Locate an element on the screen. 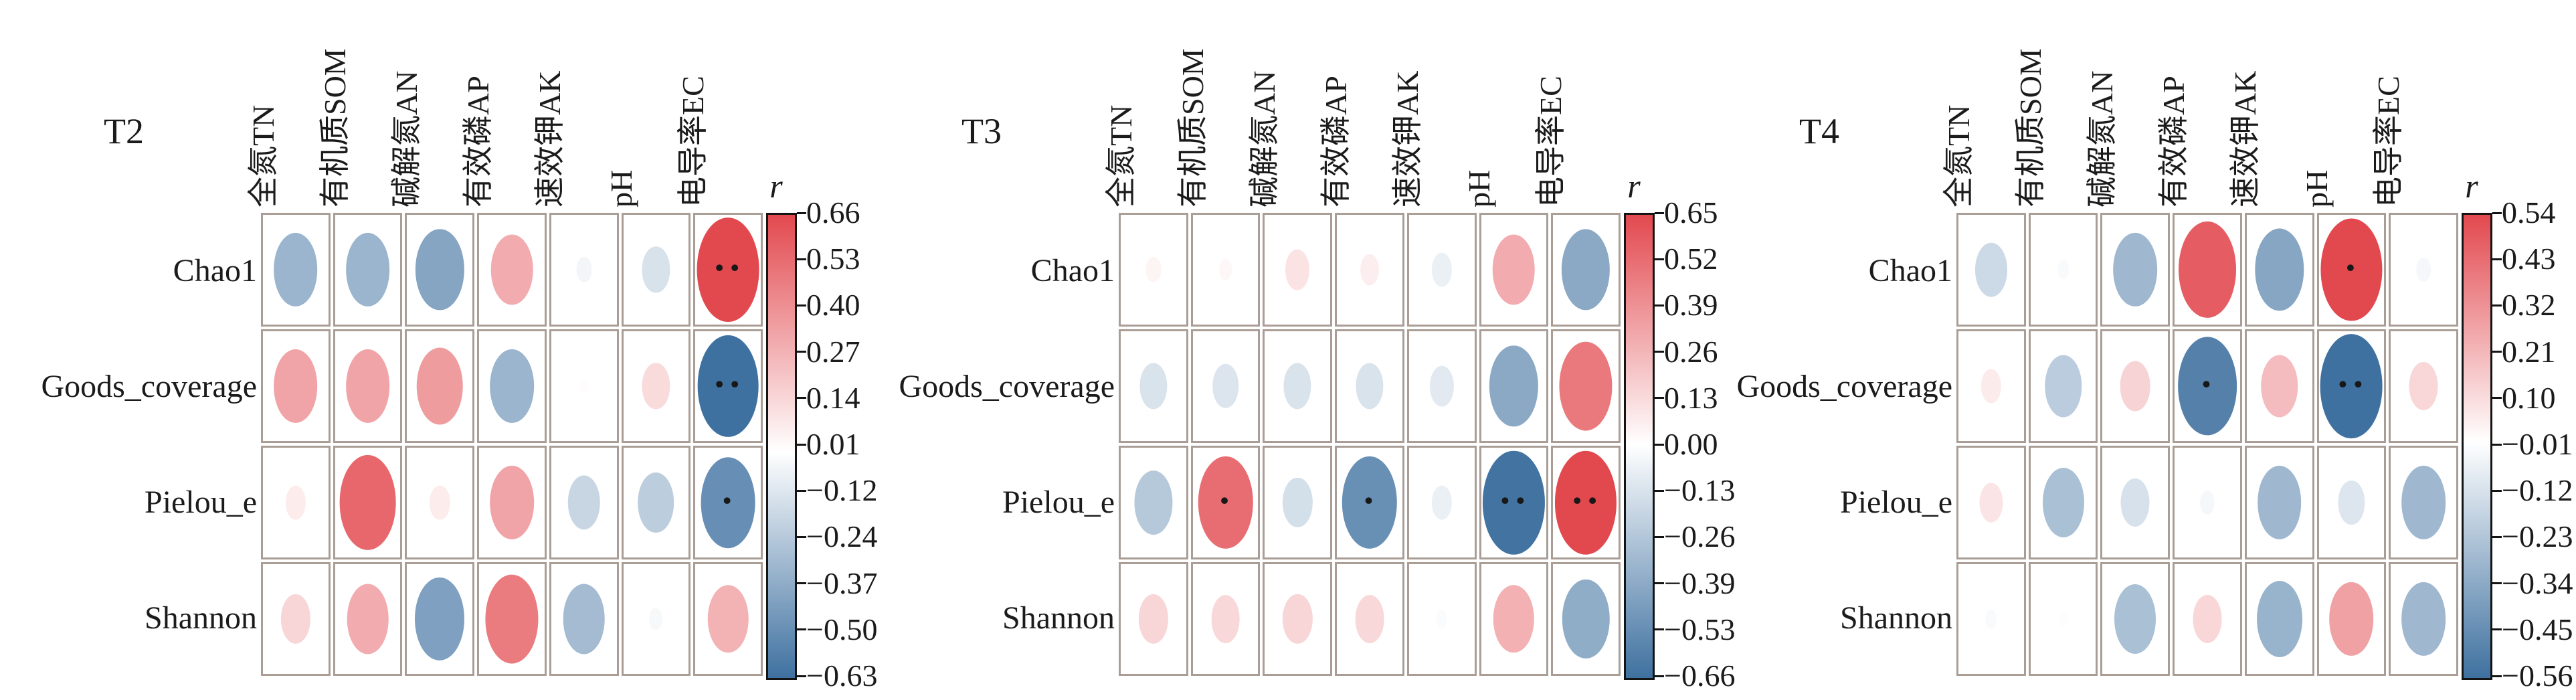 The image size is (2576, 700). colorbar-tick-label: −0.12 is located at coordinates (842, 490).